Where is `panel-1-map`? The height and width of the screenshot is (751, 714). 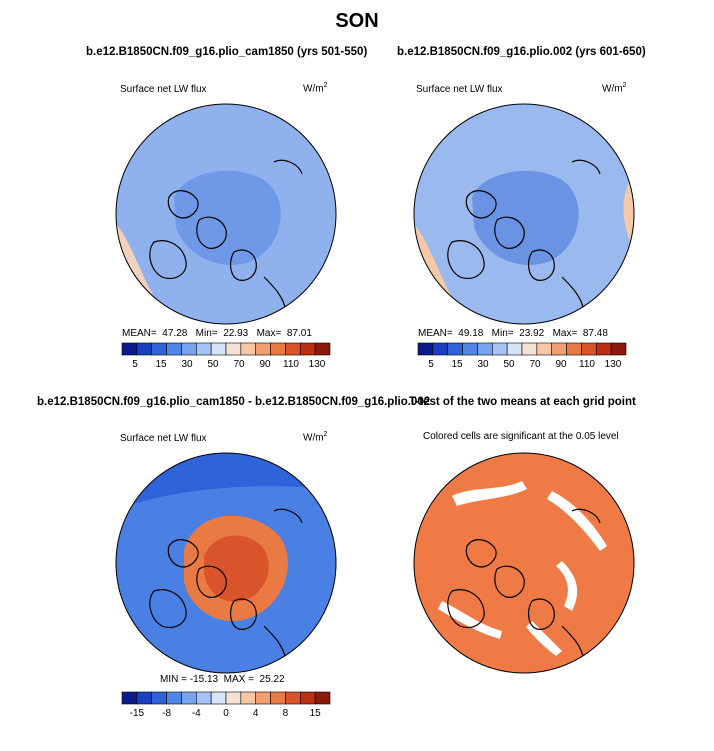
panel-1-map is located at coordinates (226, 214).